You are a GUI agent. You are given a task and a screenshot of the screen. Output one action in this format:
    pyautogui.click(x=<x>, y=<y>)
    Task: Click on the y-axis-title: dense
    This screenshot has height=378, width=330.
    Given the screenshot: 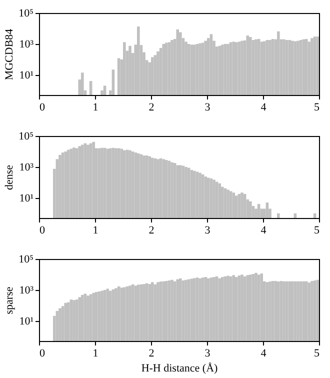 What is the action you would take?
    pyautogui.click(x=10, y=177)
    